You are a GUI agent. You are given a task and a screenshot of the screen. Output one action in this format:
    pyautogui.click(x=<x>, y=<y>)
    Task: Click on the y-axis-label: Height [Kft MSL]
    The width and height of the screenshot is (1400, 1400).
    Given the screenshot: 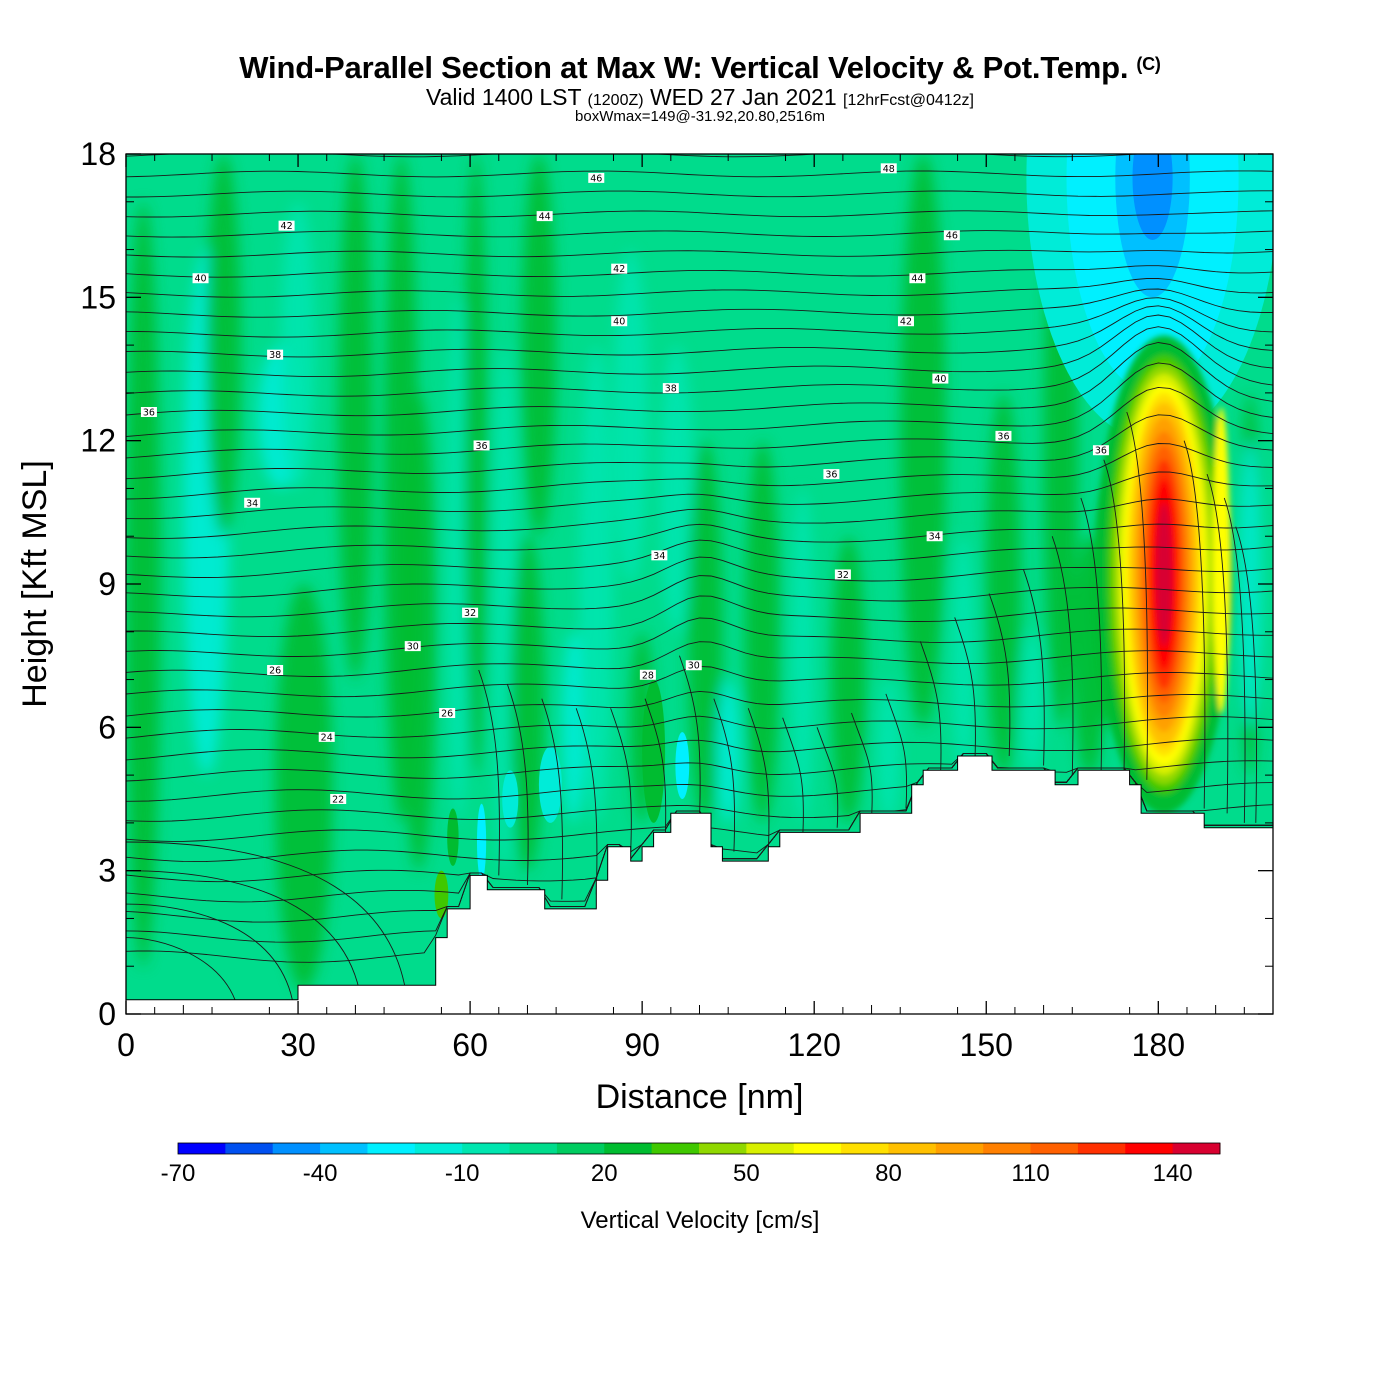 What is the action you would take?
    pyautogui.click(x=35, y=584)
    